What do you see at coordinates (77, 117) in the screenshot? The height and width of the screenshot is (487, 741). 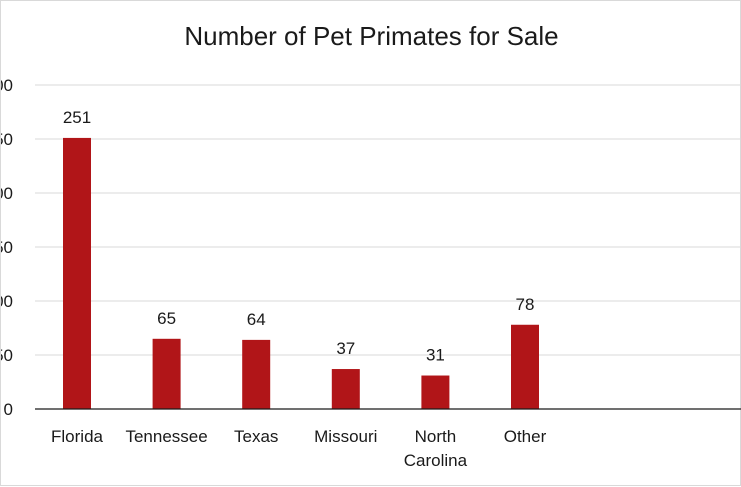 I see `data-label: 251` at bounding box center [77, 117].